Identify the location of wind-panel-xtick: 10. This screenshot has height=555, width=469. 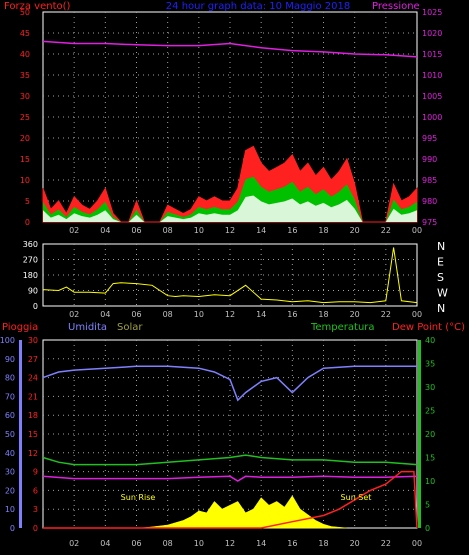
(199, 230).